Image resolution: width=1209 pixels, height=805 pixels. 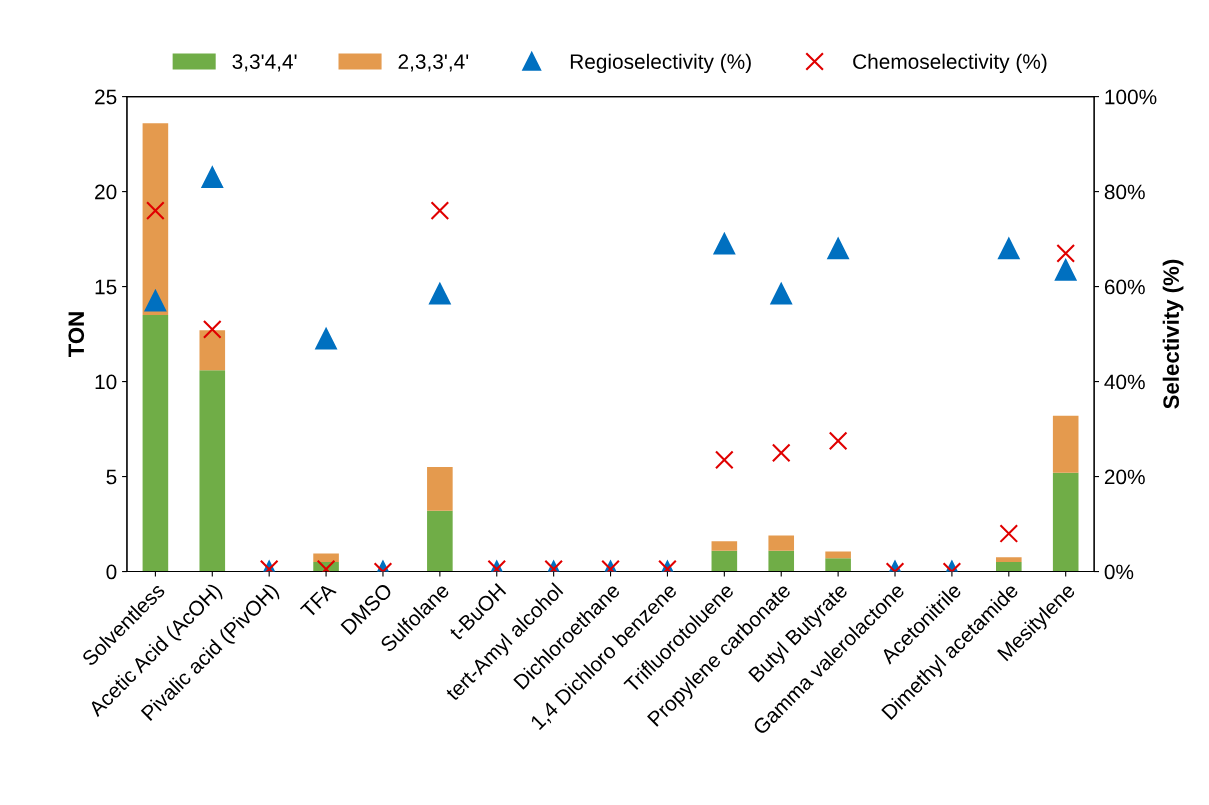 What do you see at coordinates (318, 600) in the screenshot?
I see `x-tick-label: TFA` at bounding box center [318, 600].